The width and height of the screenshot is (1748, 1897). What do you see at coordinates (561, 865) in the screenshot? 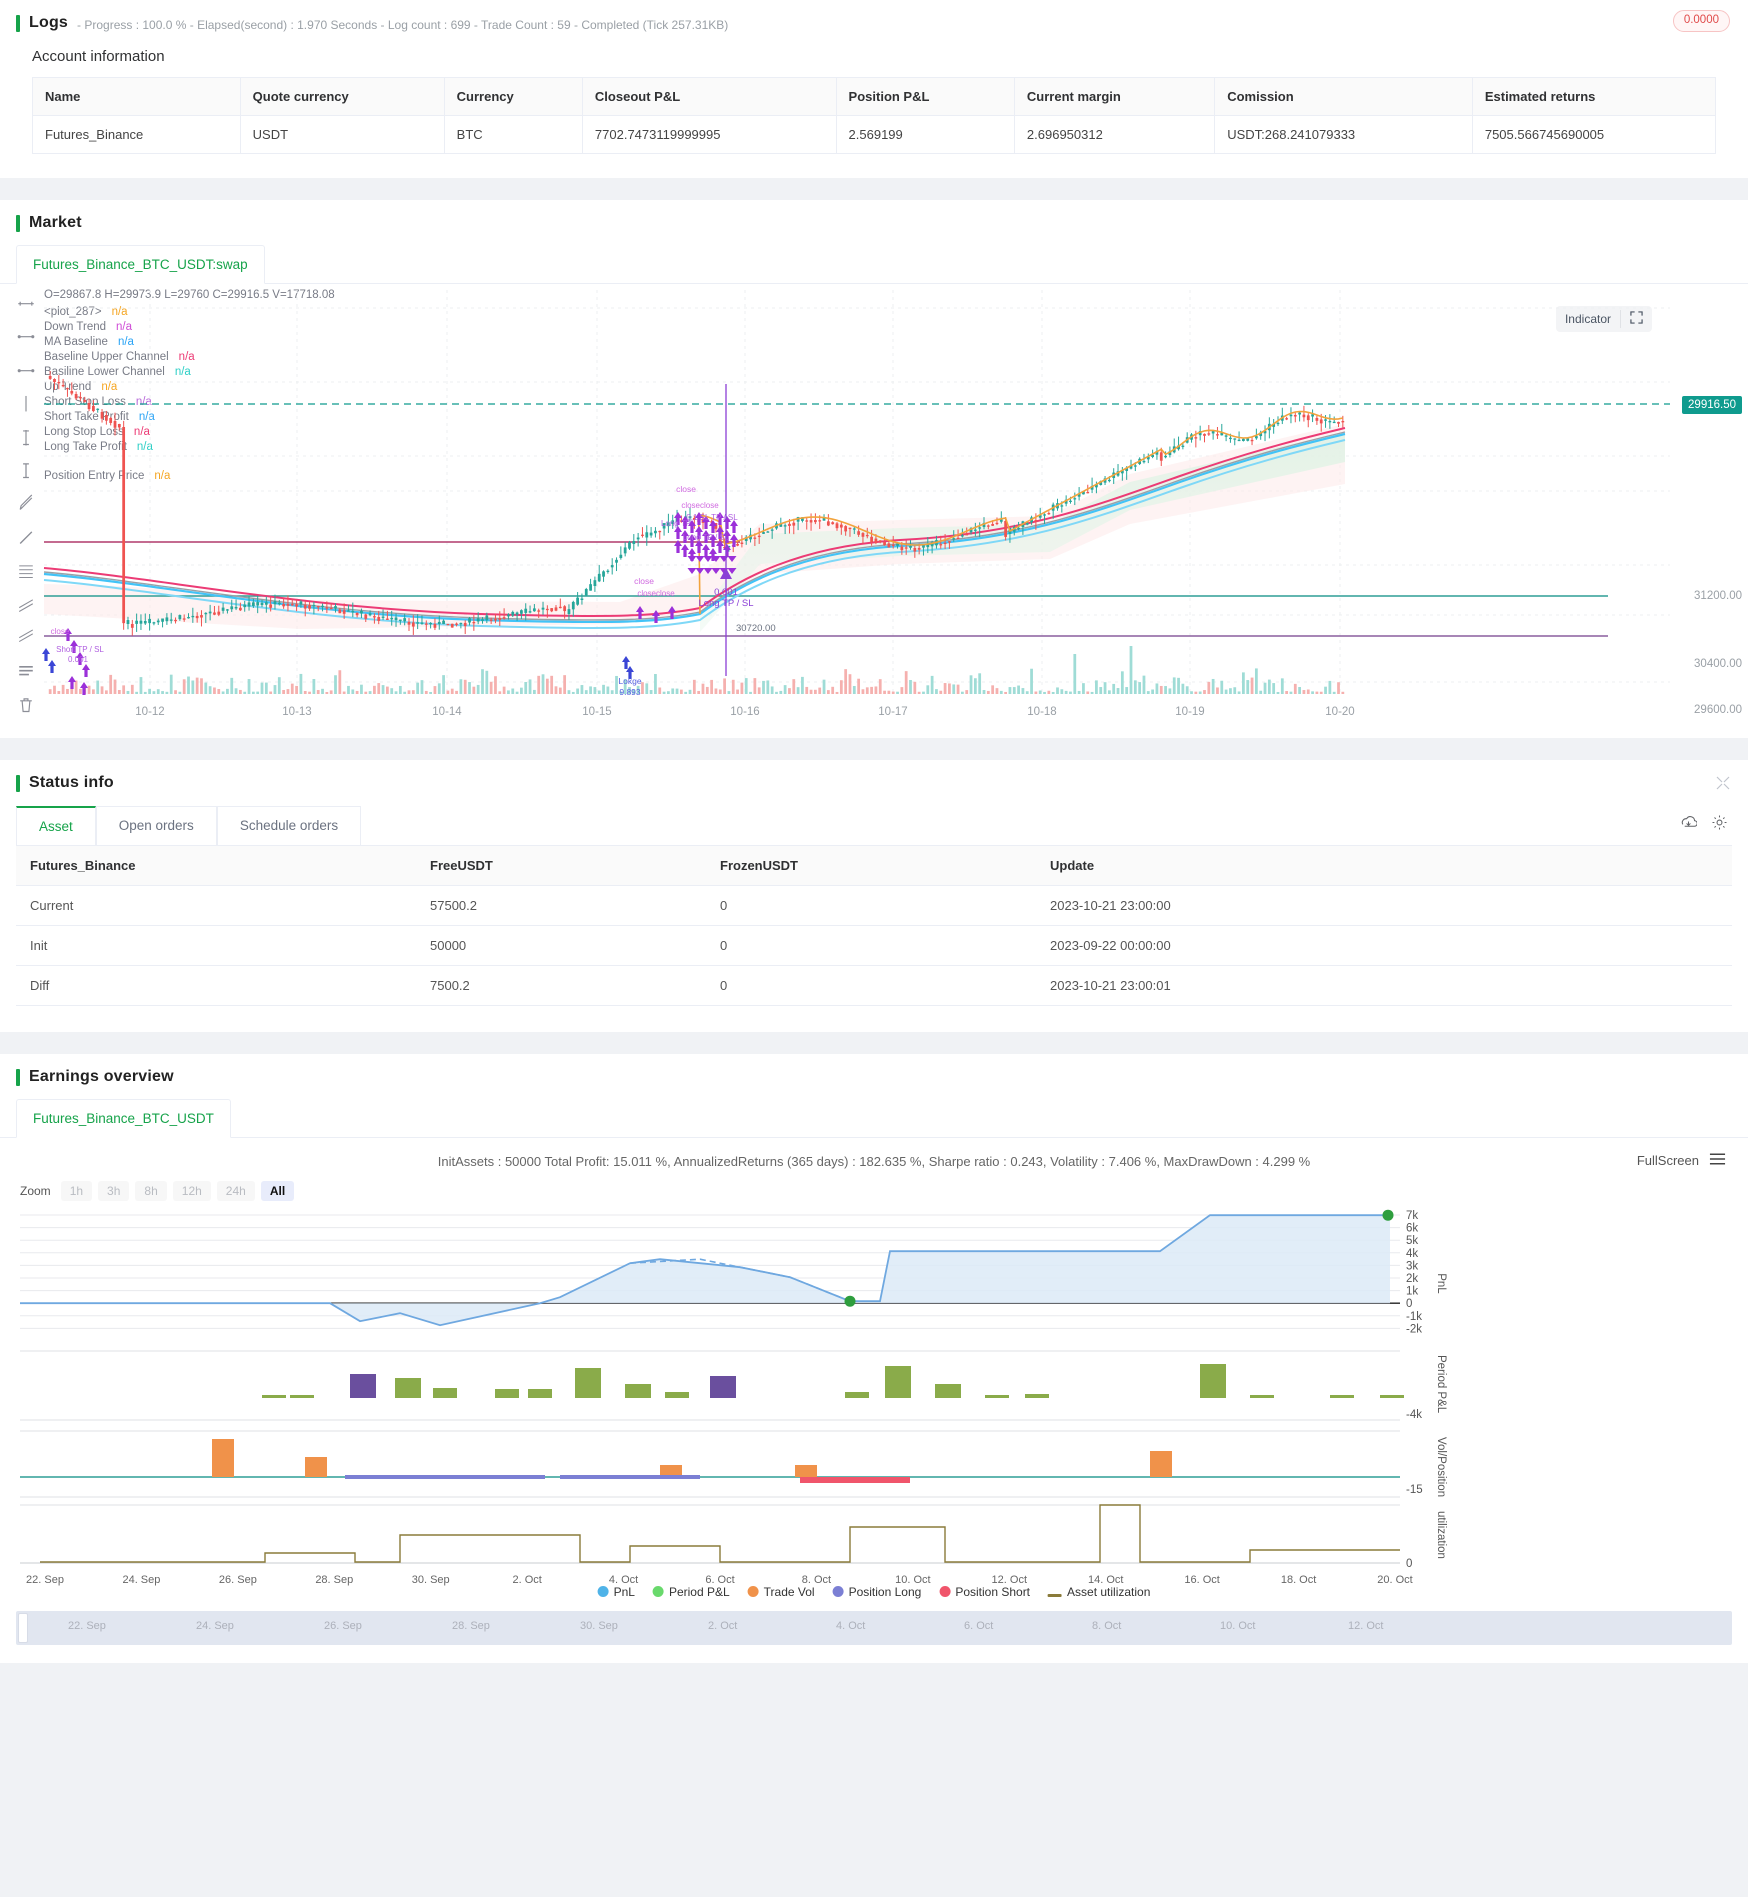
I see `col-free-usdt: FreeUSDT` at bounding box center [561, 865].